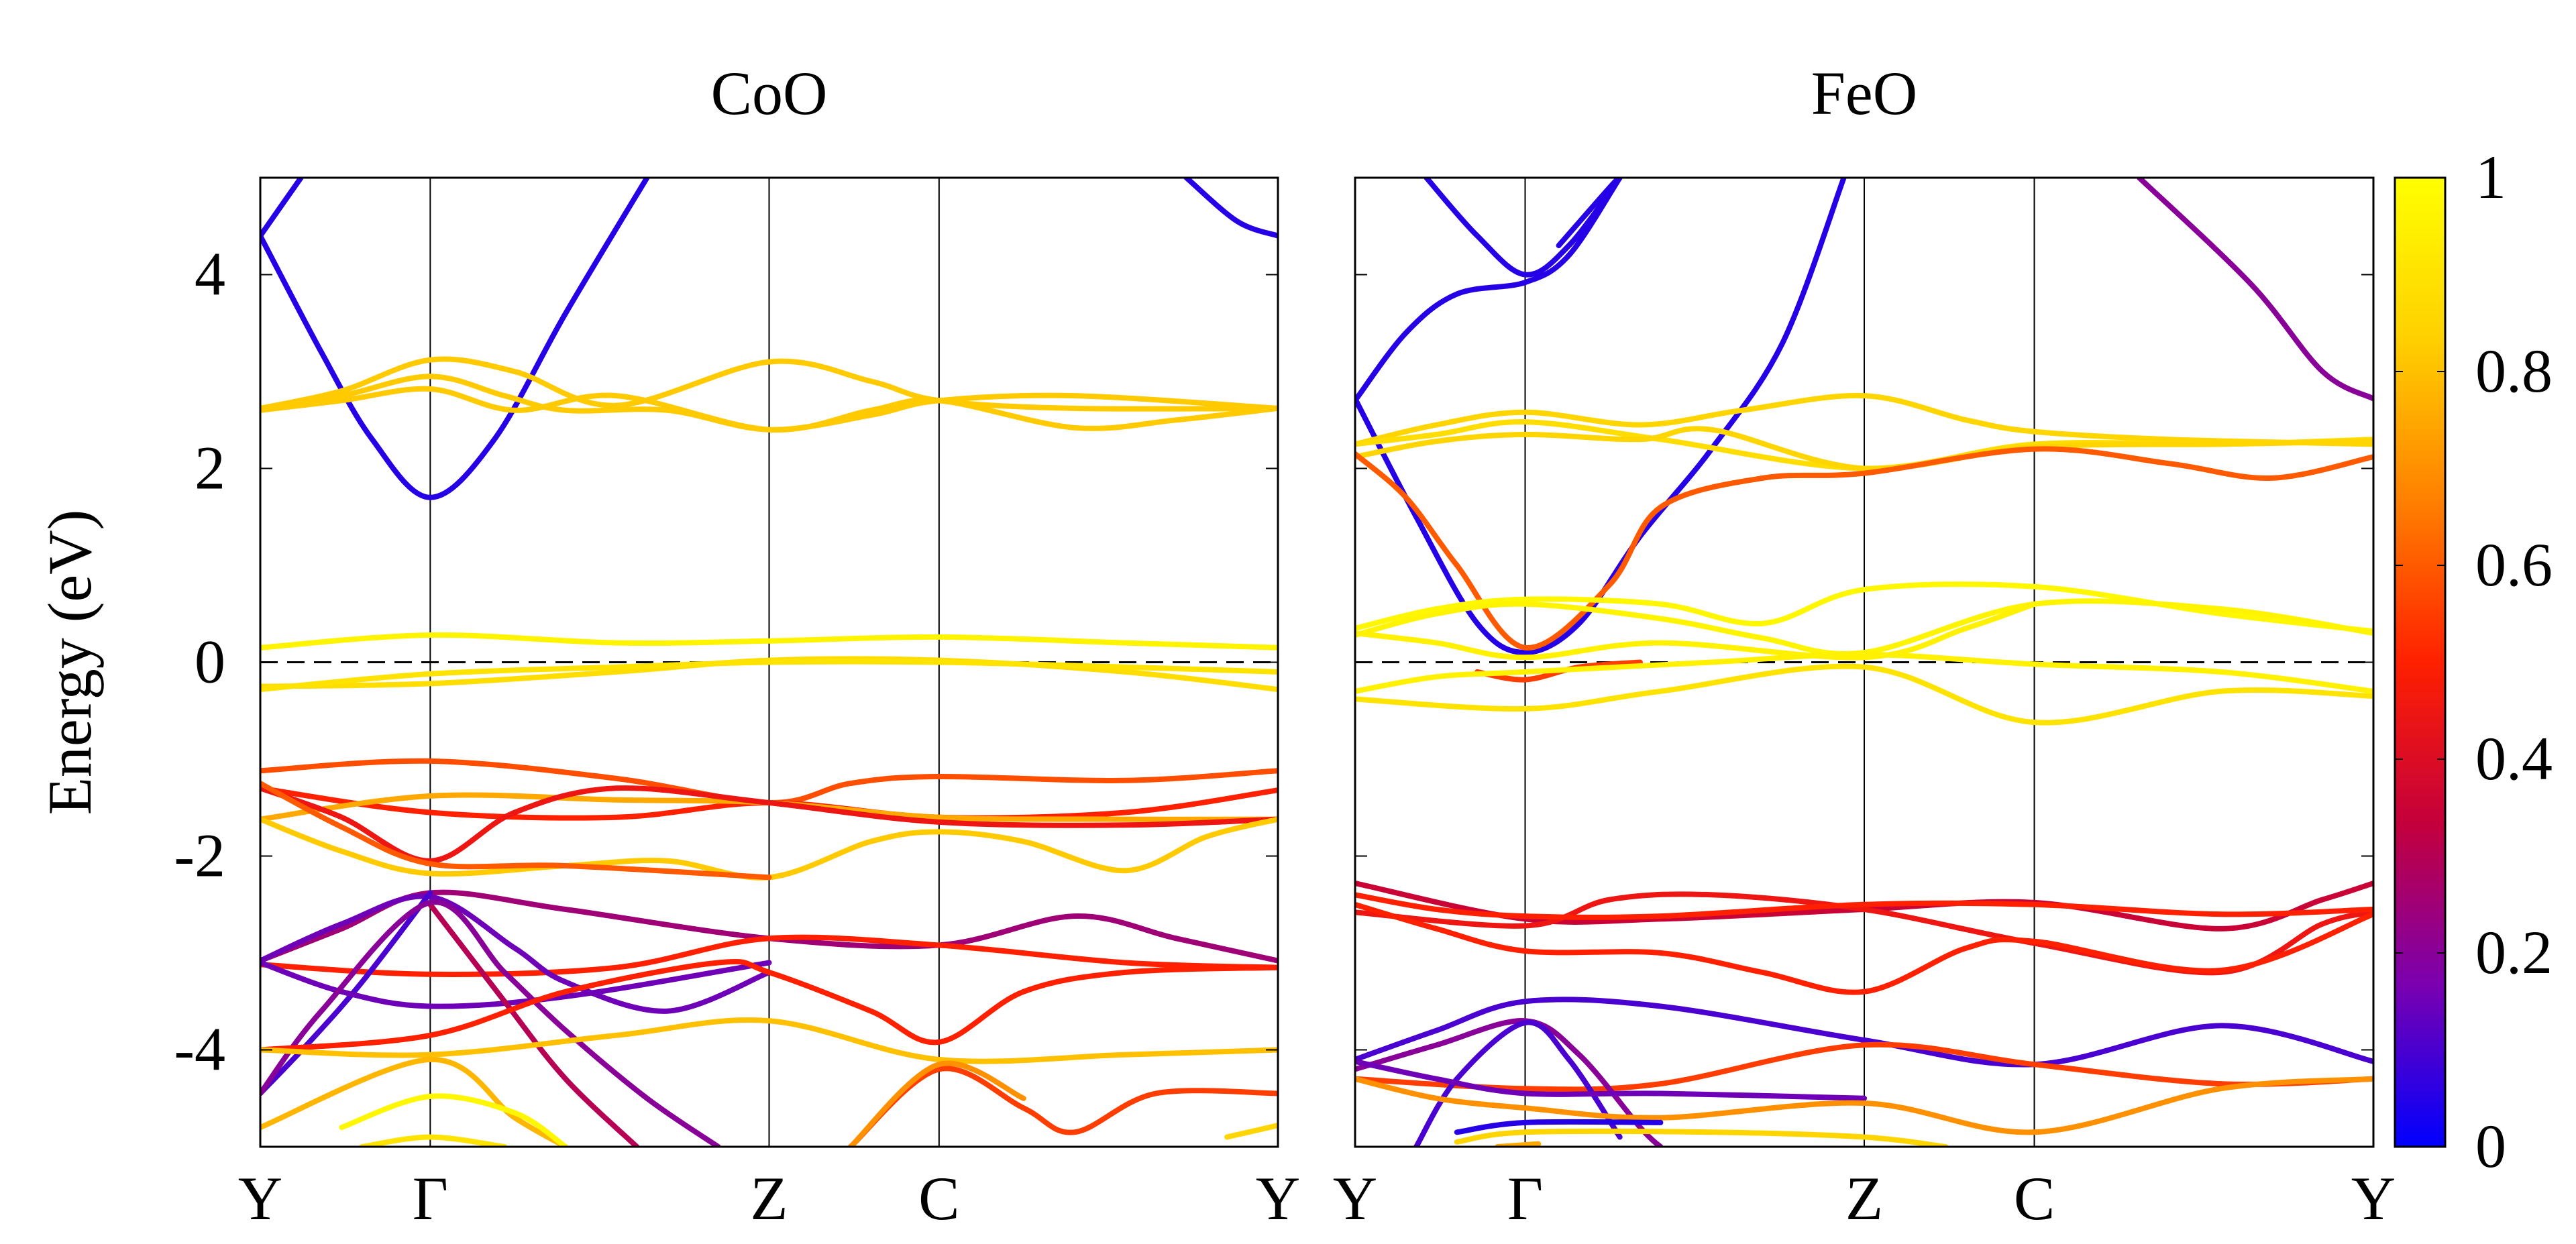 The width and height of the screenshot is (2576, 1244). I want to click on colorbar-scale, so click(2420, 662).